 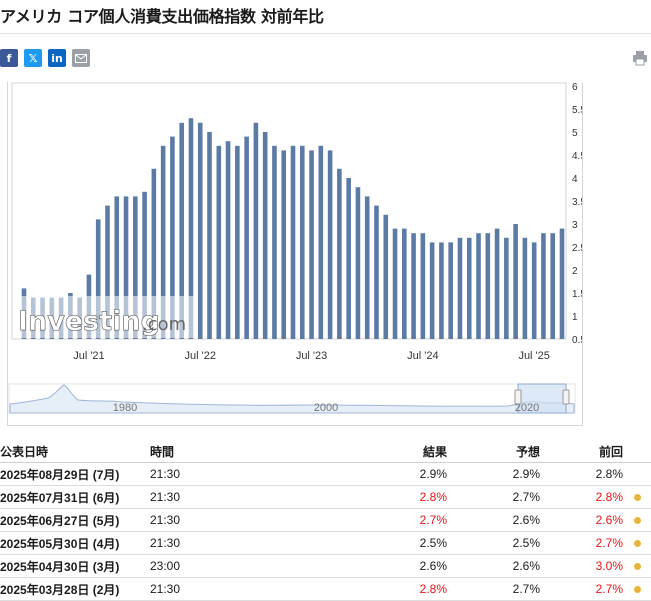 I want to click on x-tick-label: Jul '24, so click(x=422, y=356).